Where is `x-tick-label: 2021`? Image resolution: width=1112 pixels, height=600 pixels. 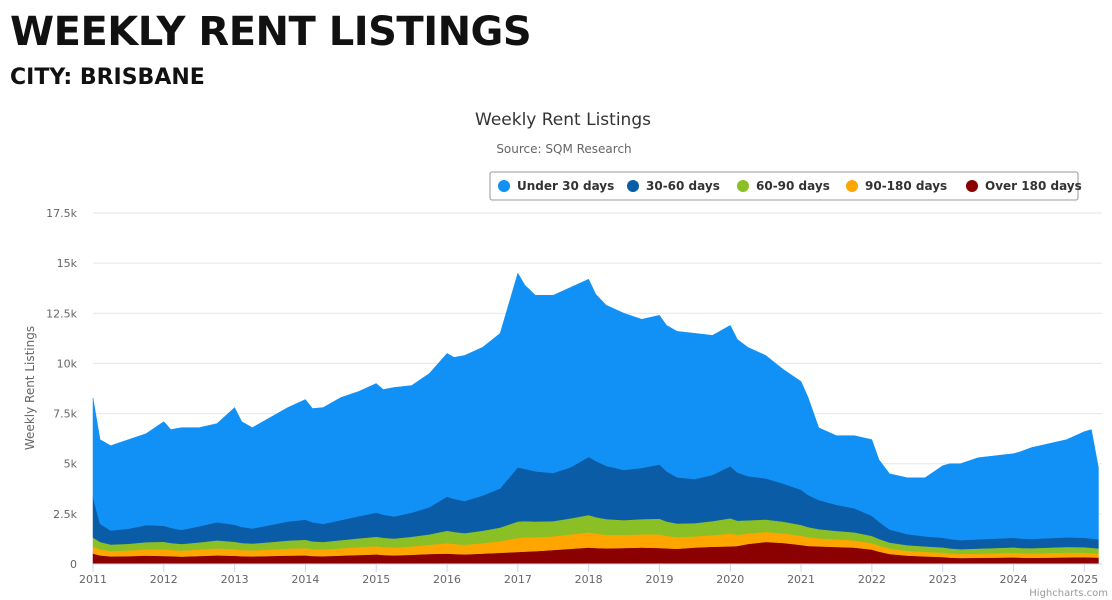
x-tick-label: 2021 is located at coordinates (801, 579).